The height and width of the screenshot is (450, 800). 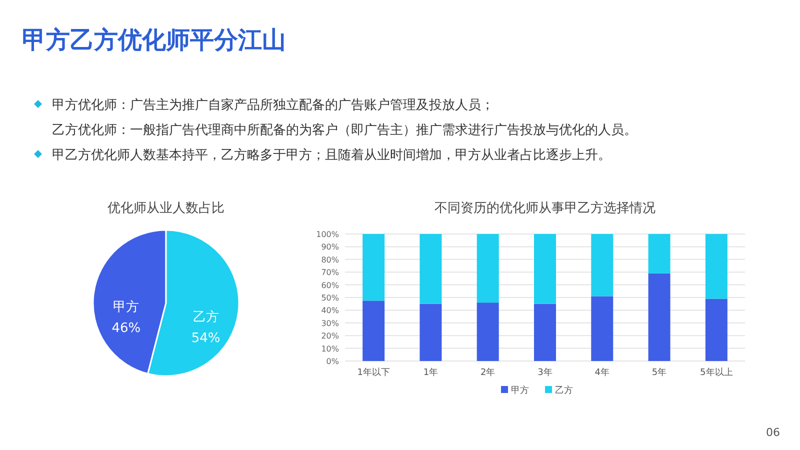 I want to click on y-tick-label: 70%, so click(x=330, y=273).